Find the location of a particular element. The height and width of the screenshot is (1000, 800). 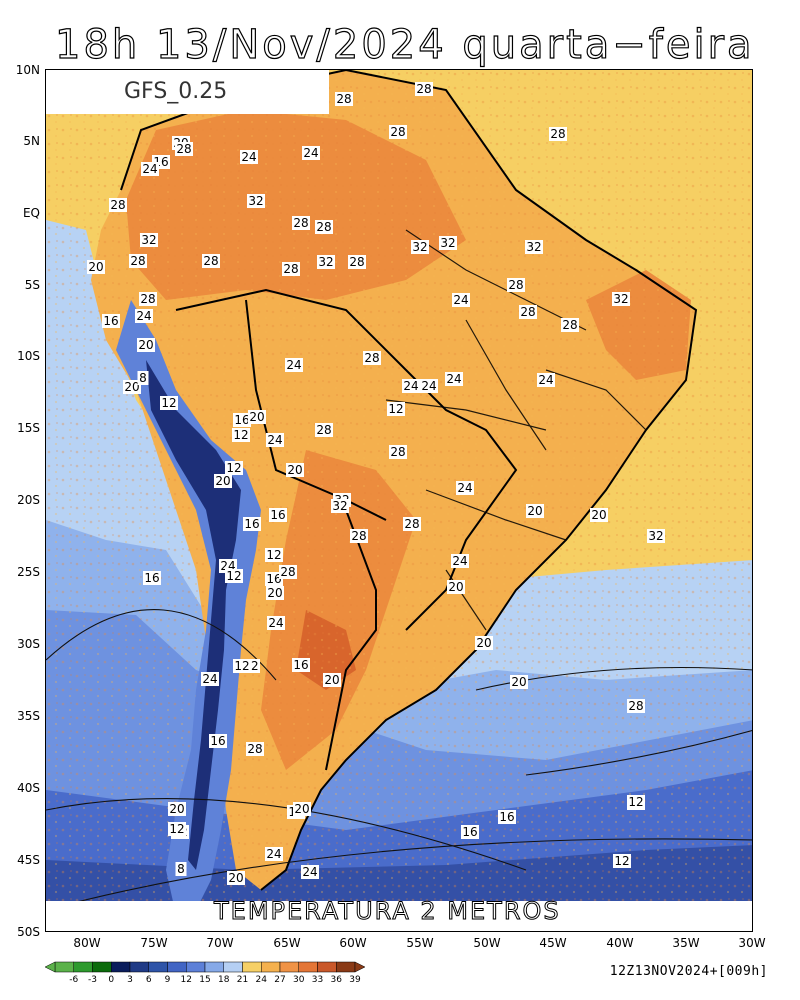

lat-label: 20S is located at coordinates (28, 500).